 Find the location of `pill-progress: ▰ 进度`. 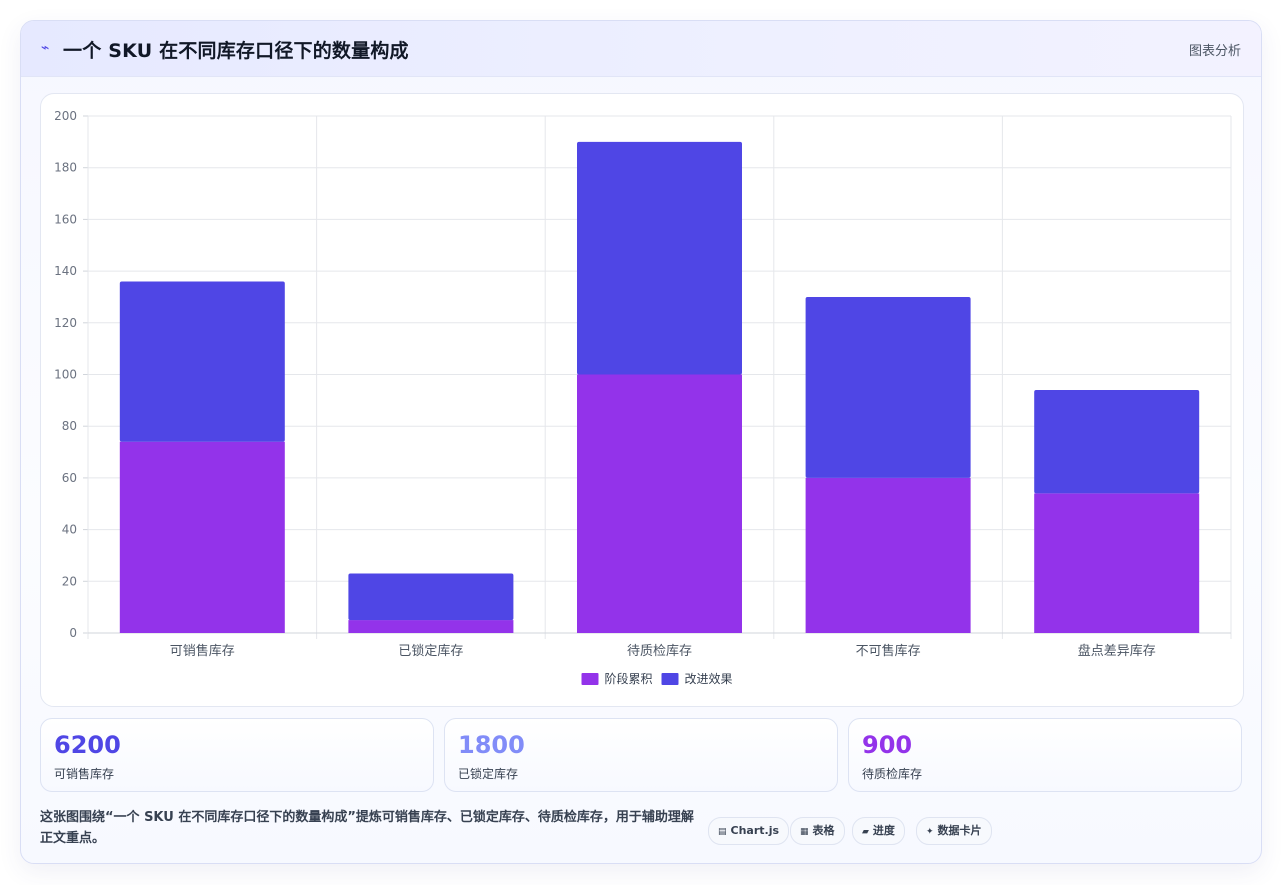

pill-progress: ▰ 进度 is located at coordinates (878, 831).